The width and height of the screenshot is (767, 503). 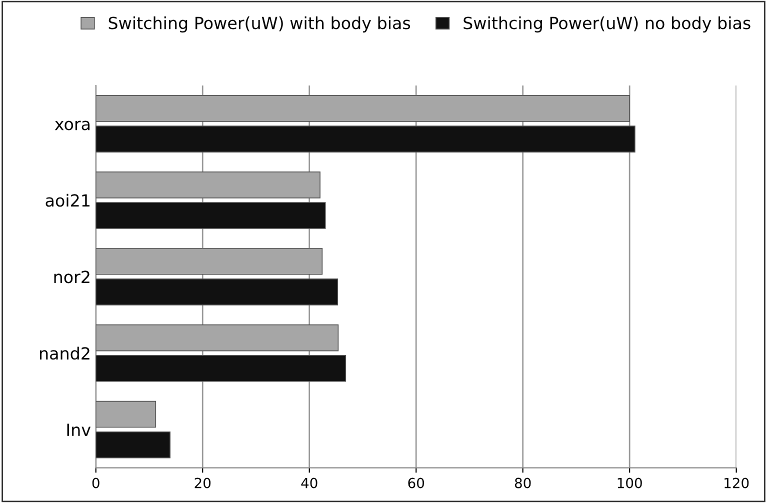 I want to click on y-tick-label: aoi21, so click(x=68, y=200).